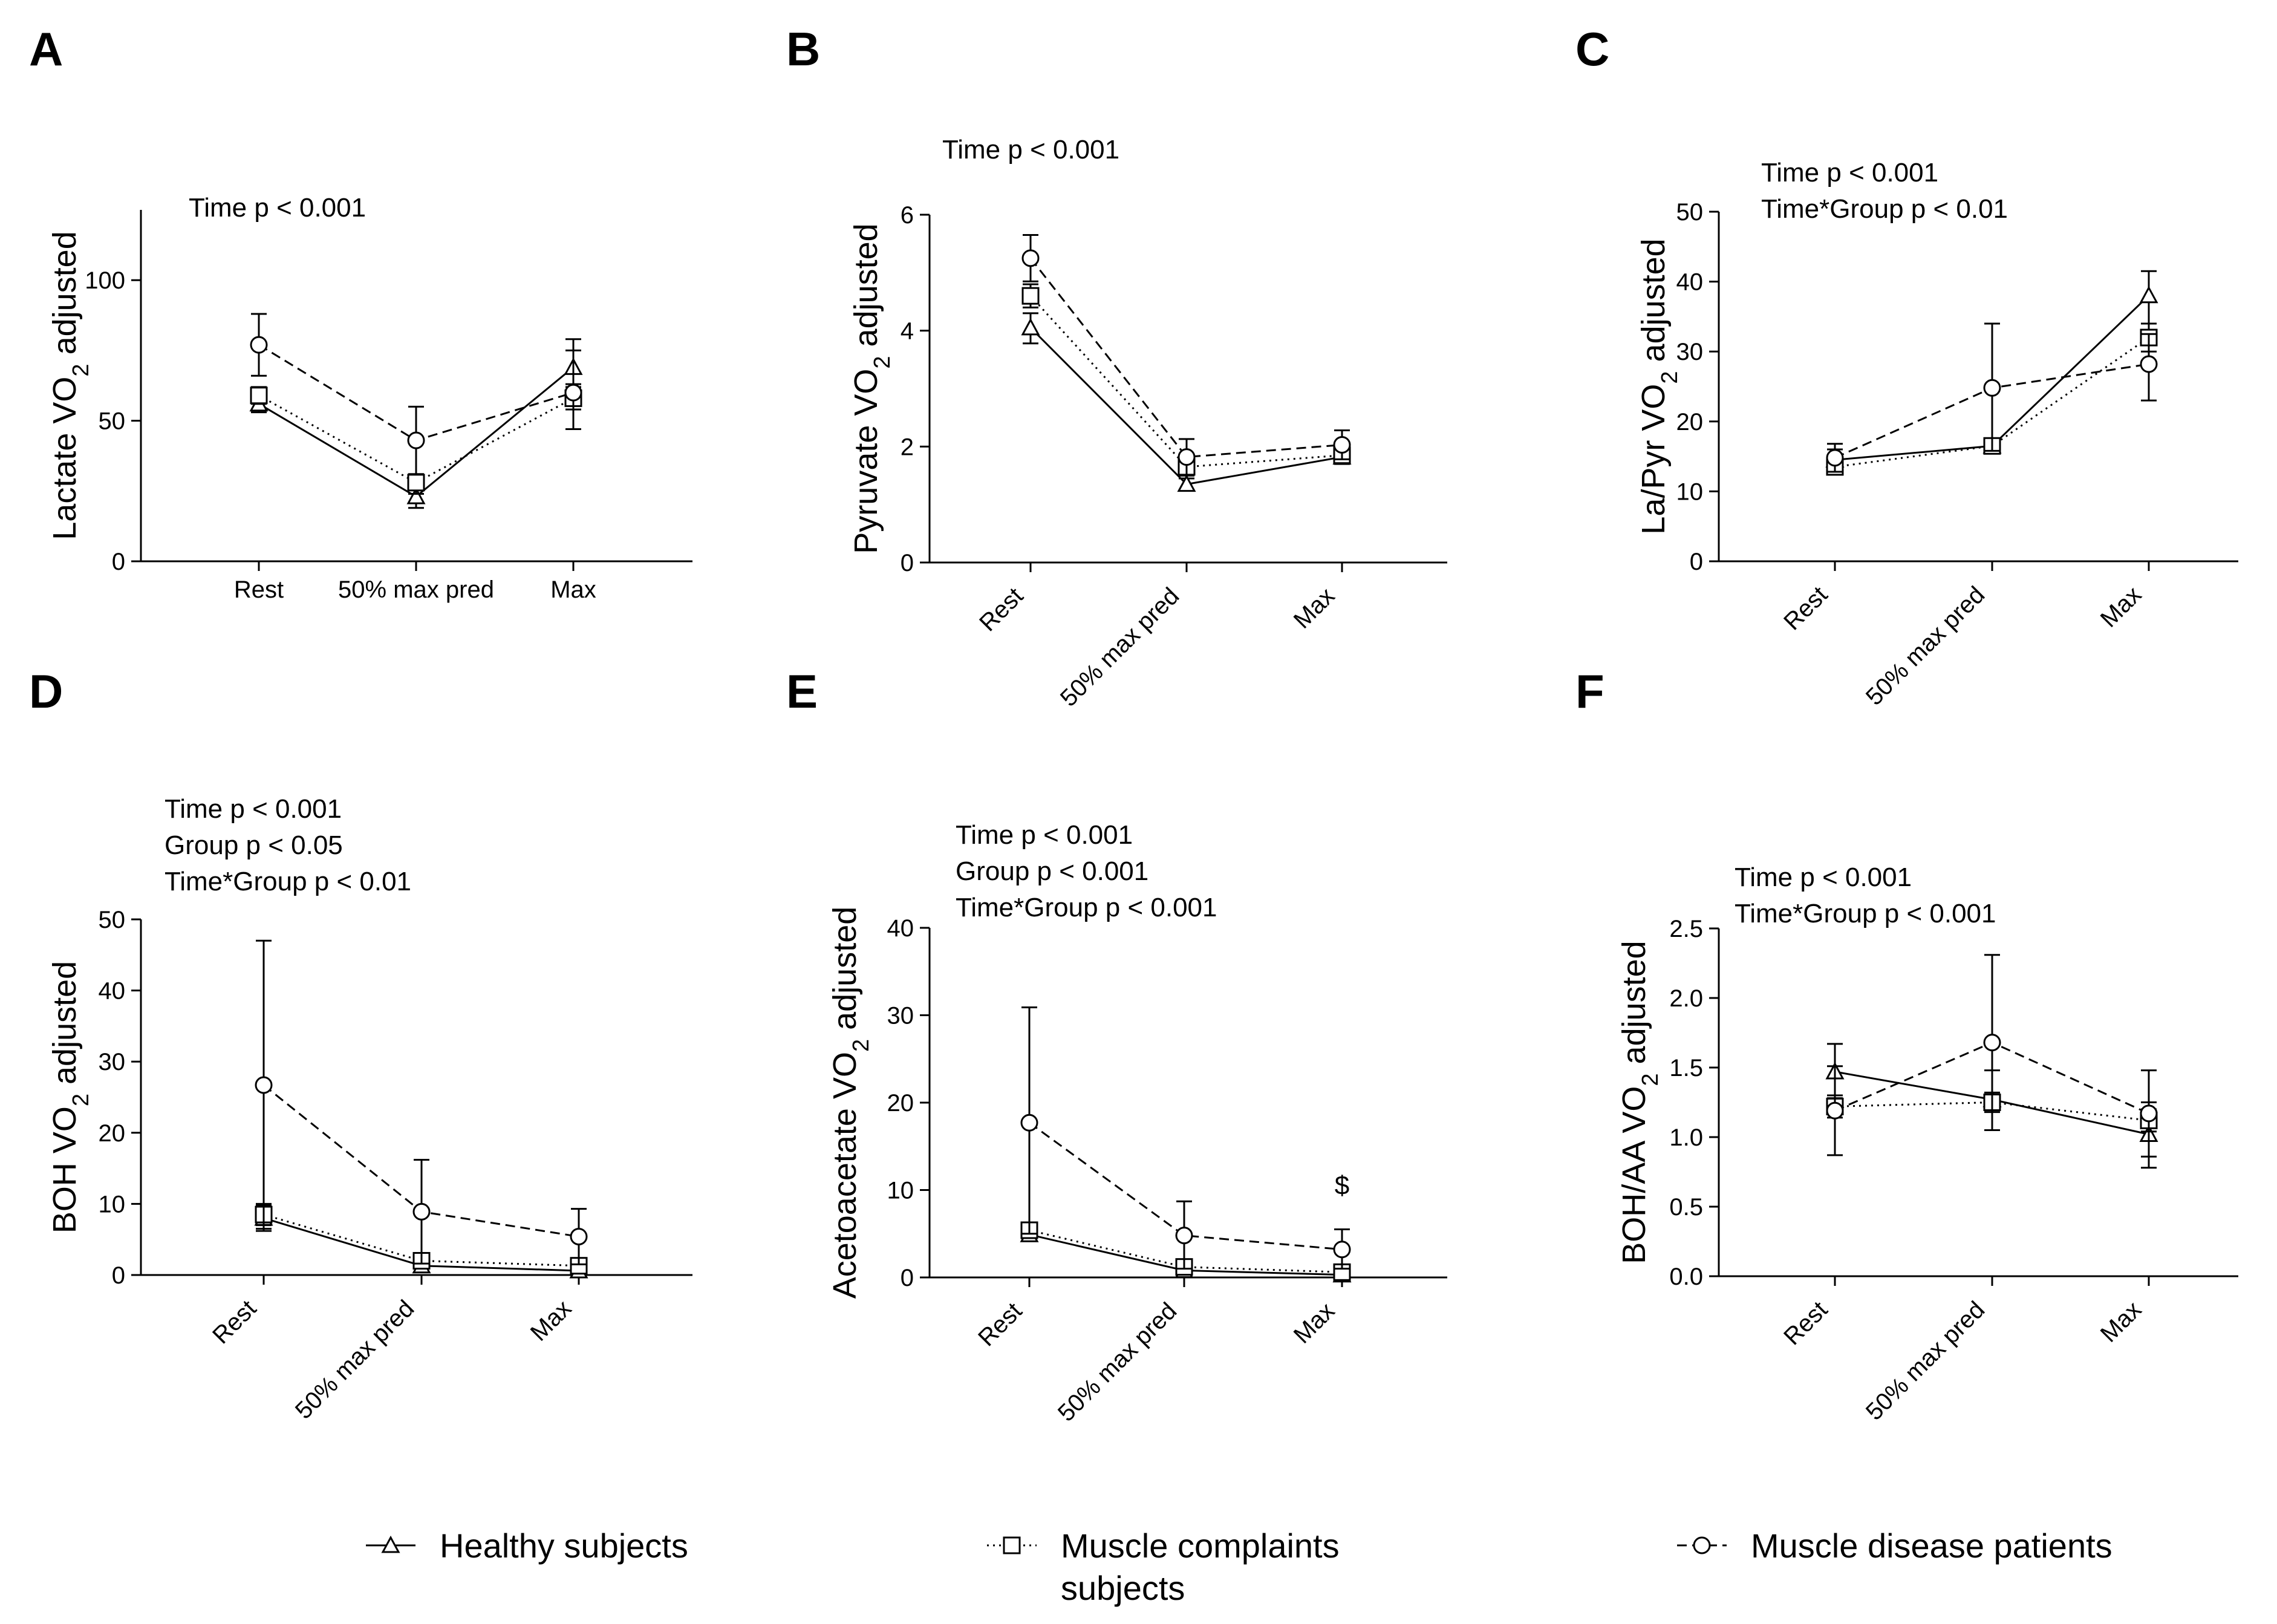 Image resolution: width=2277 pixels, height=1624 pixels. What do you see at coordinates (527, 1546) in the screenshot?
I see `legend-item-healthy: Healthy subjects` at bounding box center [527, 1546].